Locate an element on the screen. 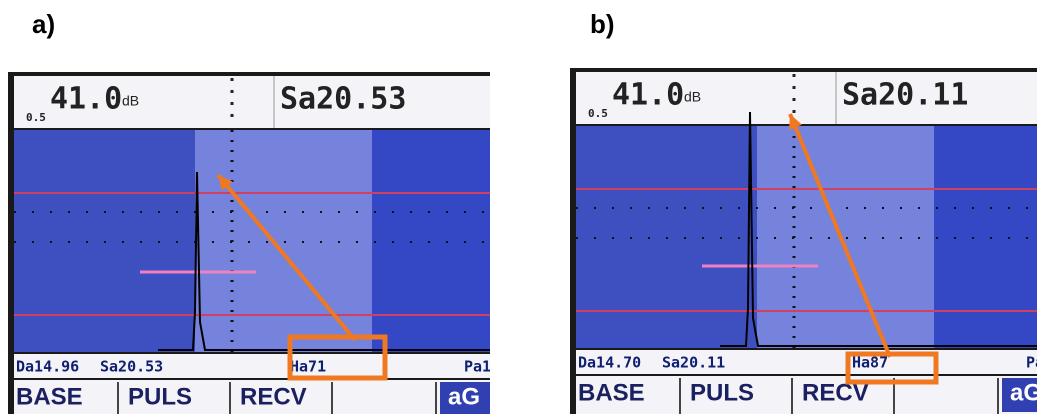  menu-button: RECV is located at coordinates (273, 396).